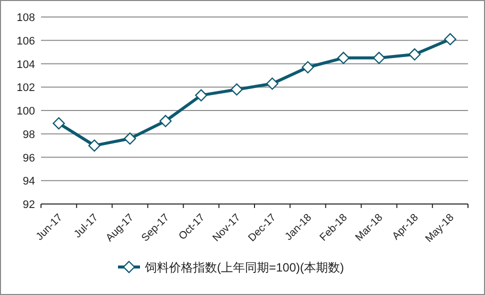 The image size is (485, 295). What do you see at coordinates (28, 182) in the screenshot?
I see `y-tick-label: 94` at bounding box center [28, 182].